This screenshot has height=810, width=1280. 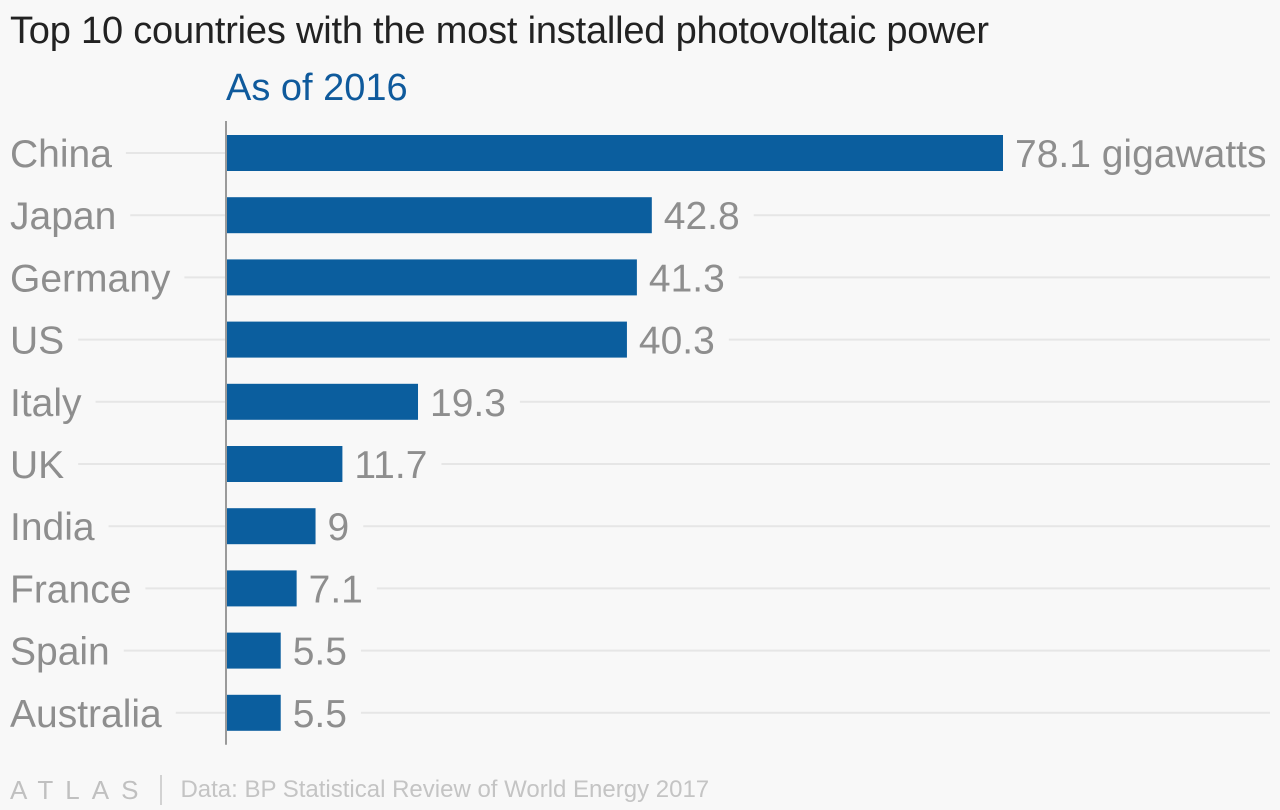 What do you see at coordinates (37, 341) in the screenshot?
I see `category-label: US` at bounding box center [37, 341].